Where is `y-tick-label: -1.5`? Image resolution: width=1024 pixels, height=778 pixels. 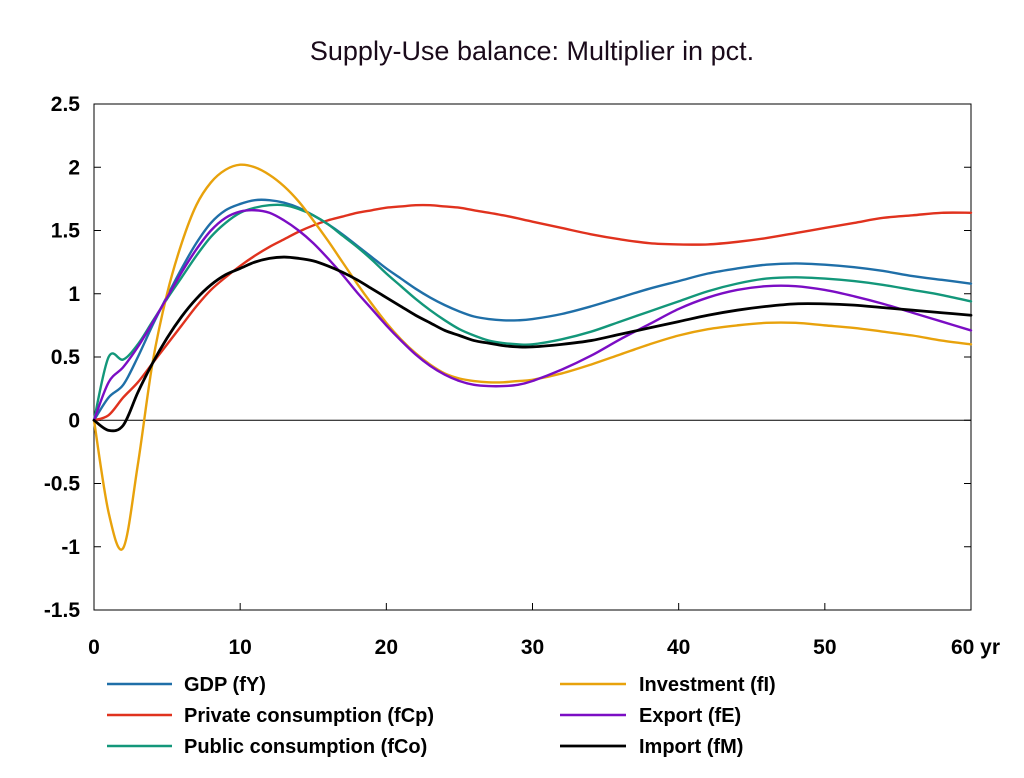
y-tick-label: -1.5 is located at coordinates (62, 610).